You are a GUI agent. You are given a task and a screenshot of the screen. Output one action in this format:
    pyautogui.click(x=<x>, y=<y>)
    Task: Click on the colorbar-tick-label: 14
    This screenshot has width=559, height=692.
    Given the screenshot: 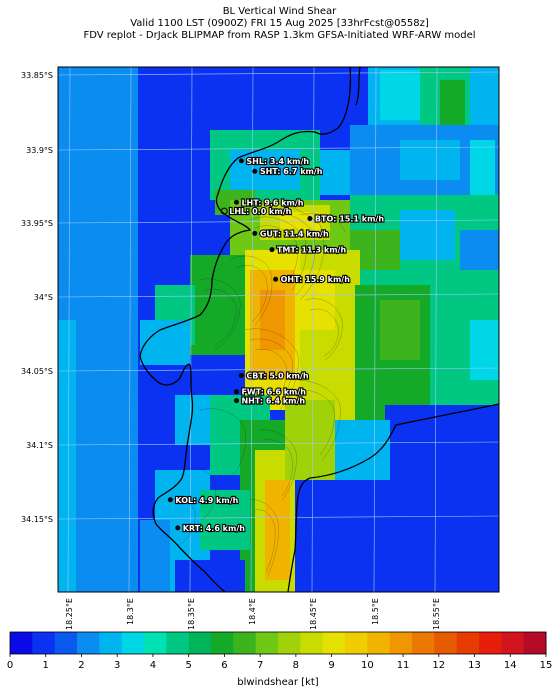 What is the action you would take?
    pyautogui.click(x=510, y=665)
    